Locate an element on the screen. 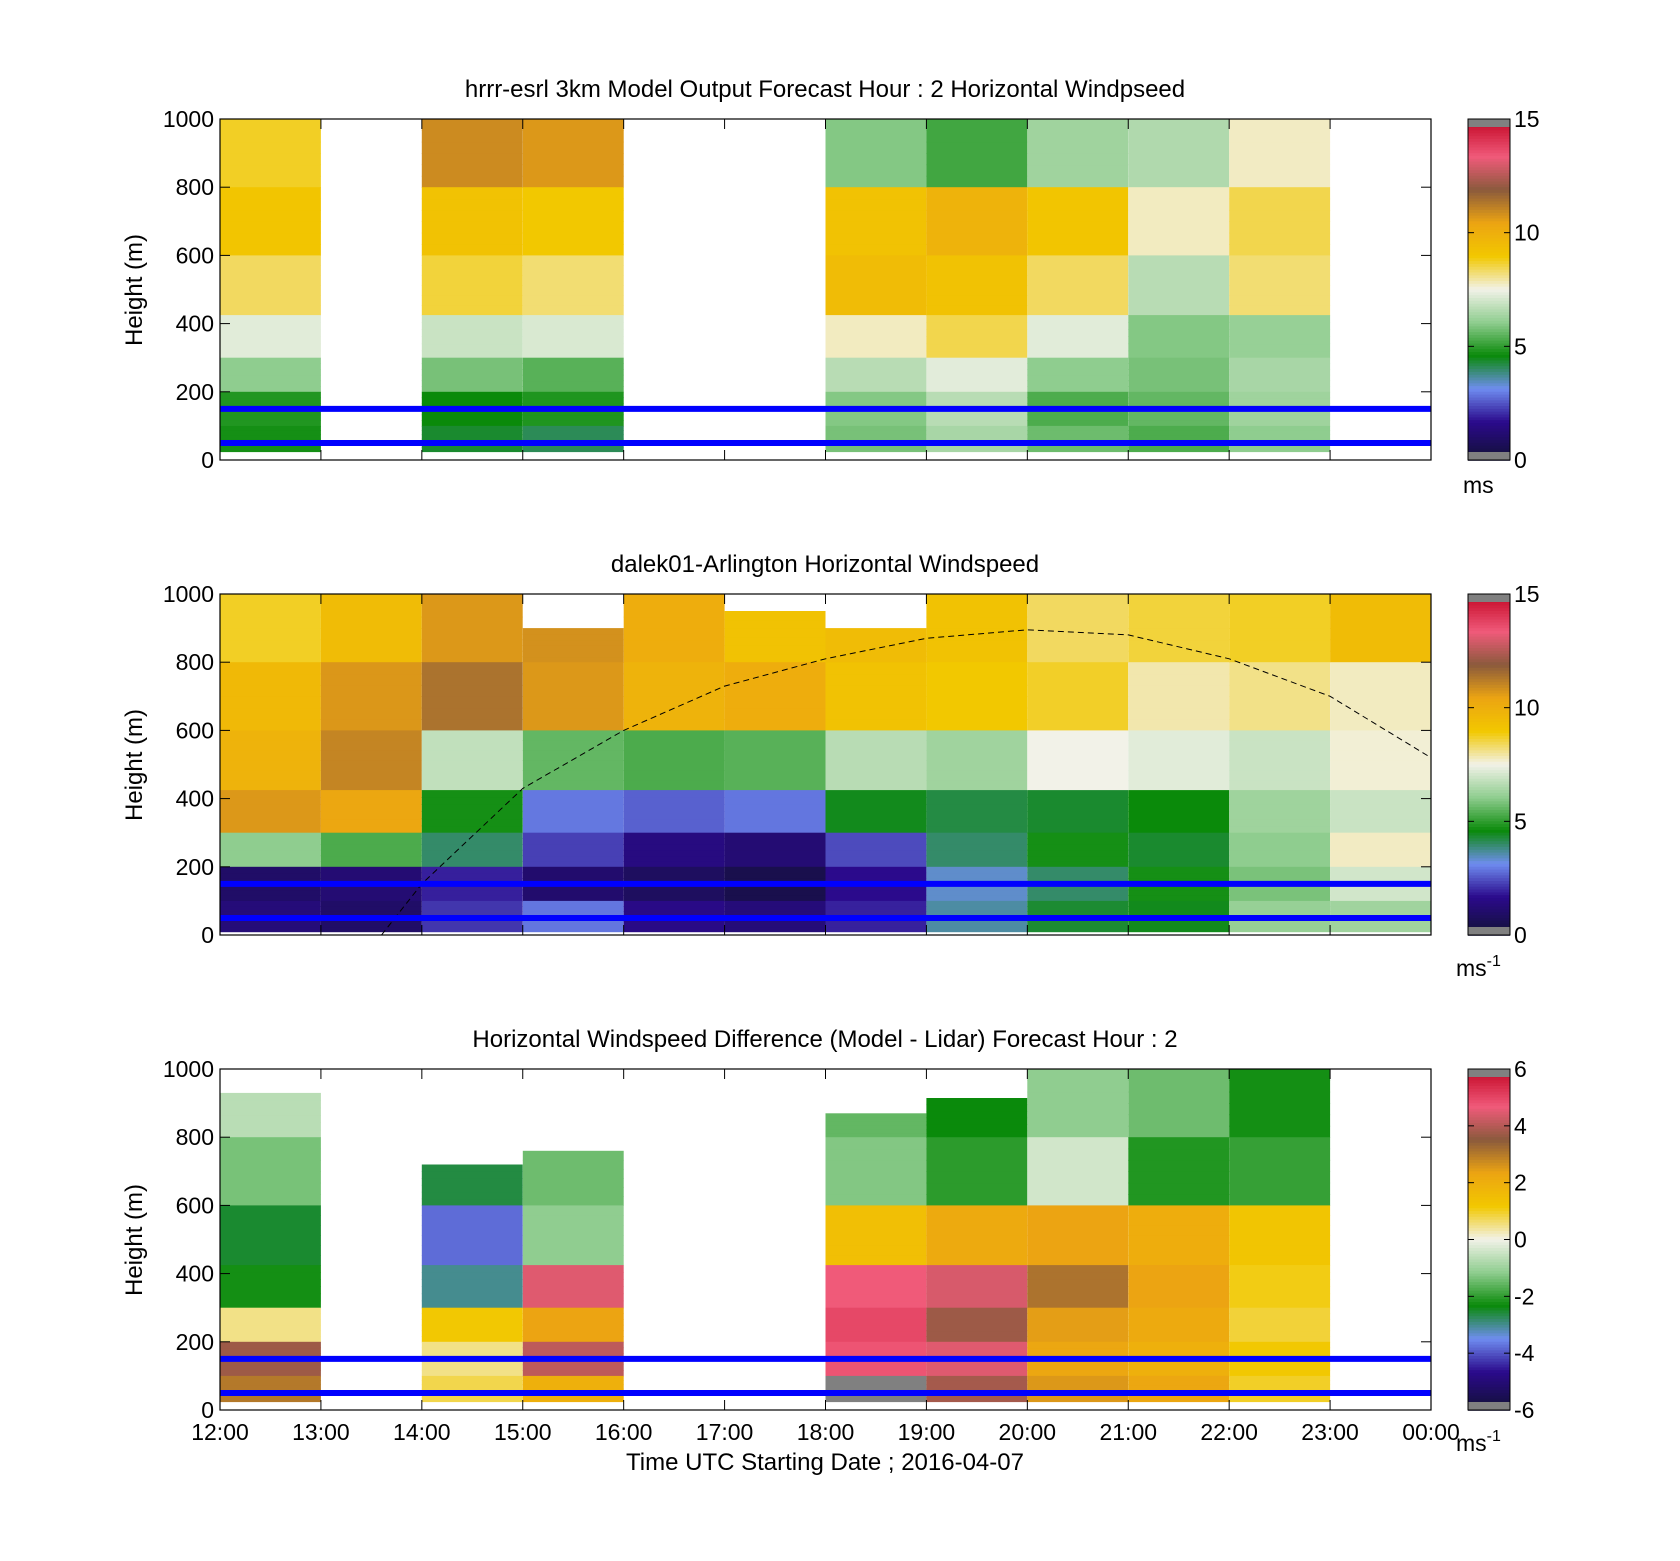  panel-title: dalek01-Arlington Horizontal Windspeed is located at coordinates (825, 564).